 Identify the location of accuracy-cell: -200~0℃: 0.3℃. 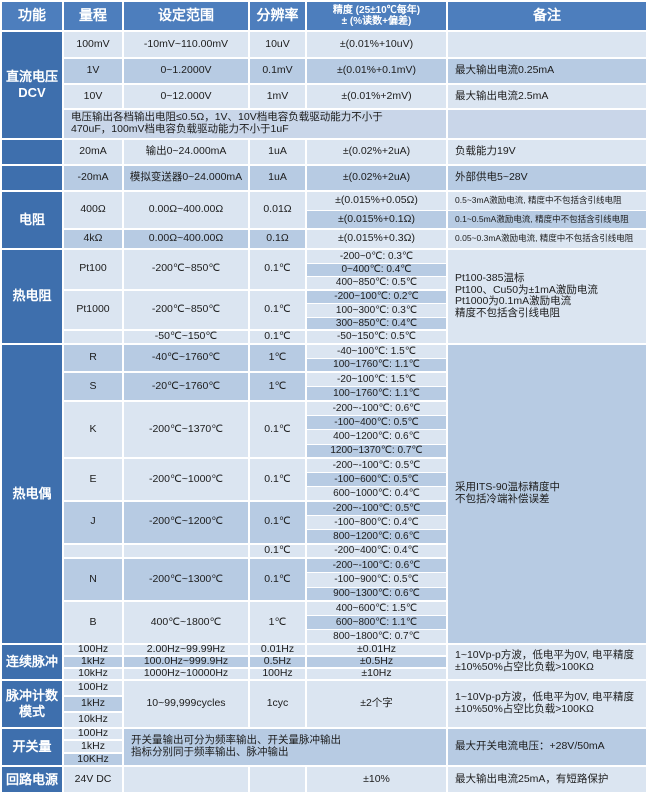
(377, 257).